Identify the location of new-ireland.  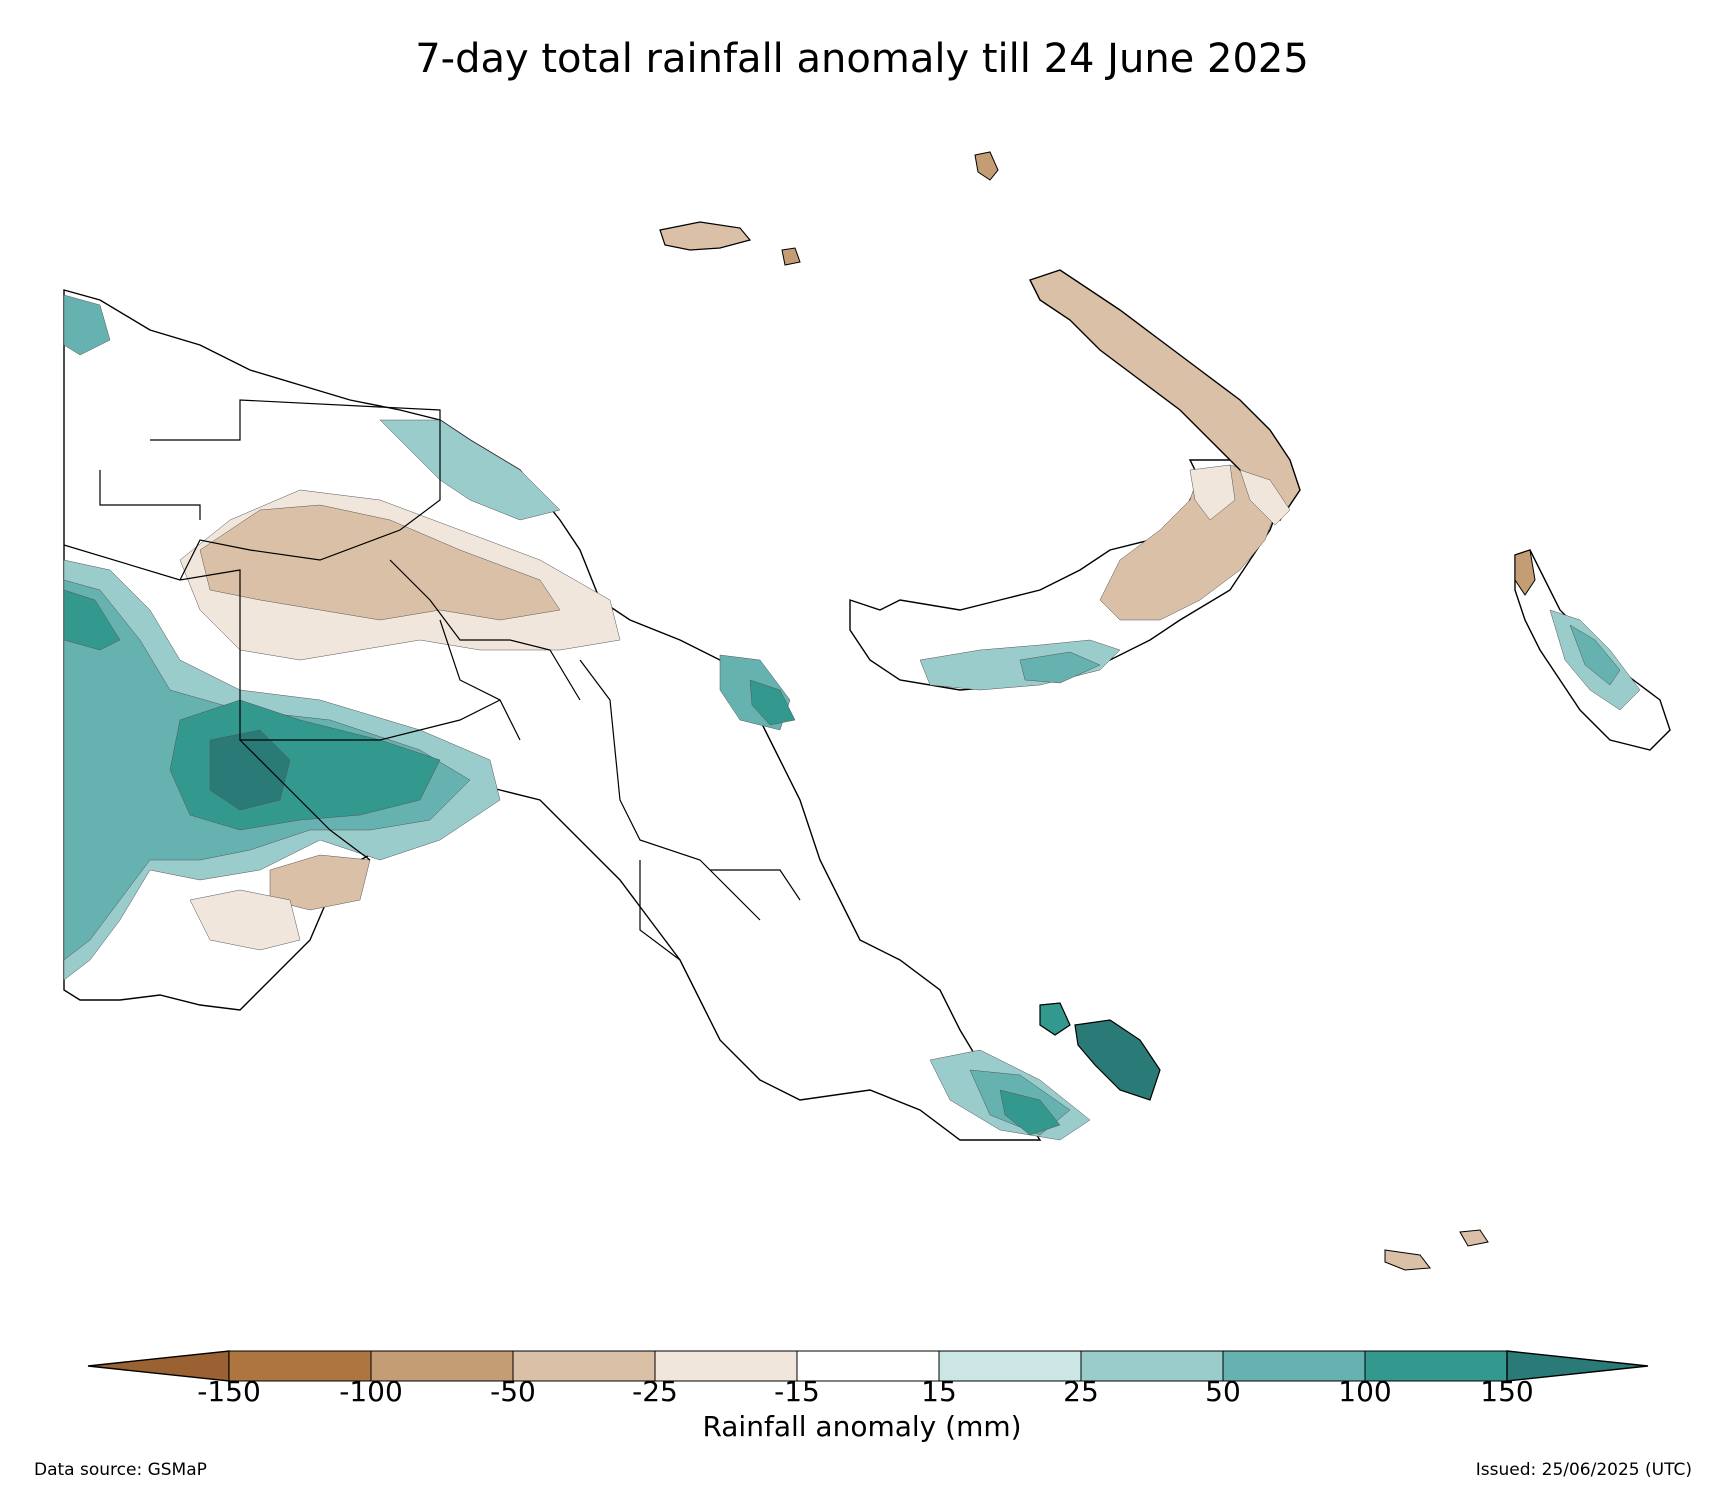
(1165, 395).